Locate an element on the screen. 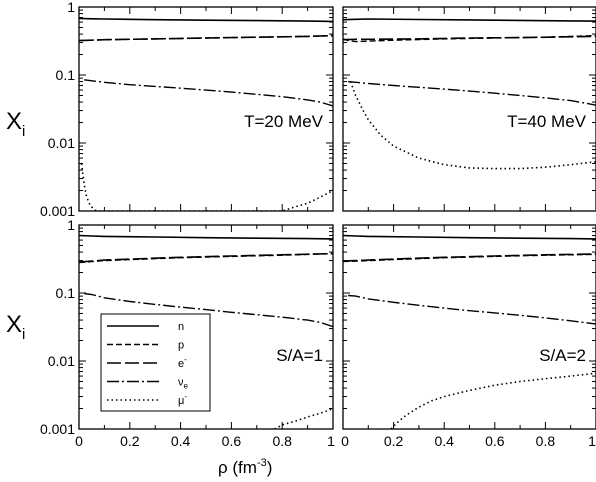 This screenshot has width=596, height=482. panel-label: T=40 MeV is located at coordinates (547, 121).